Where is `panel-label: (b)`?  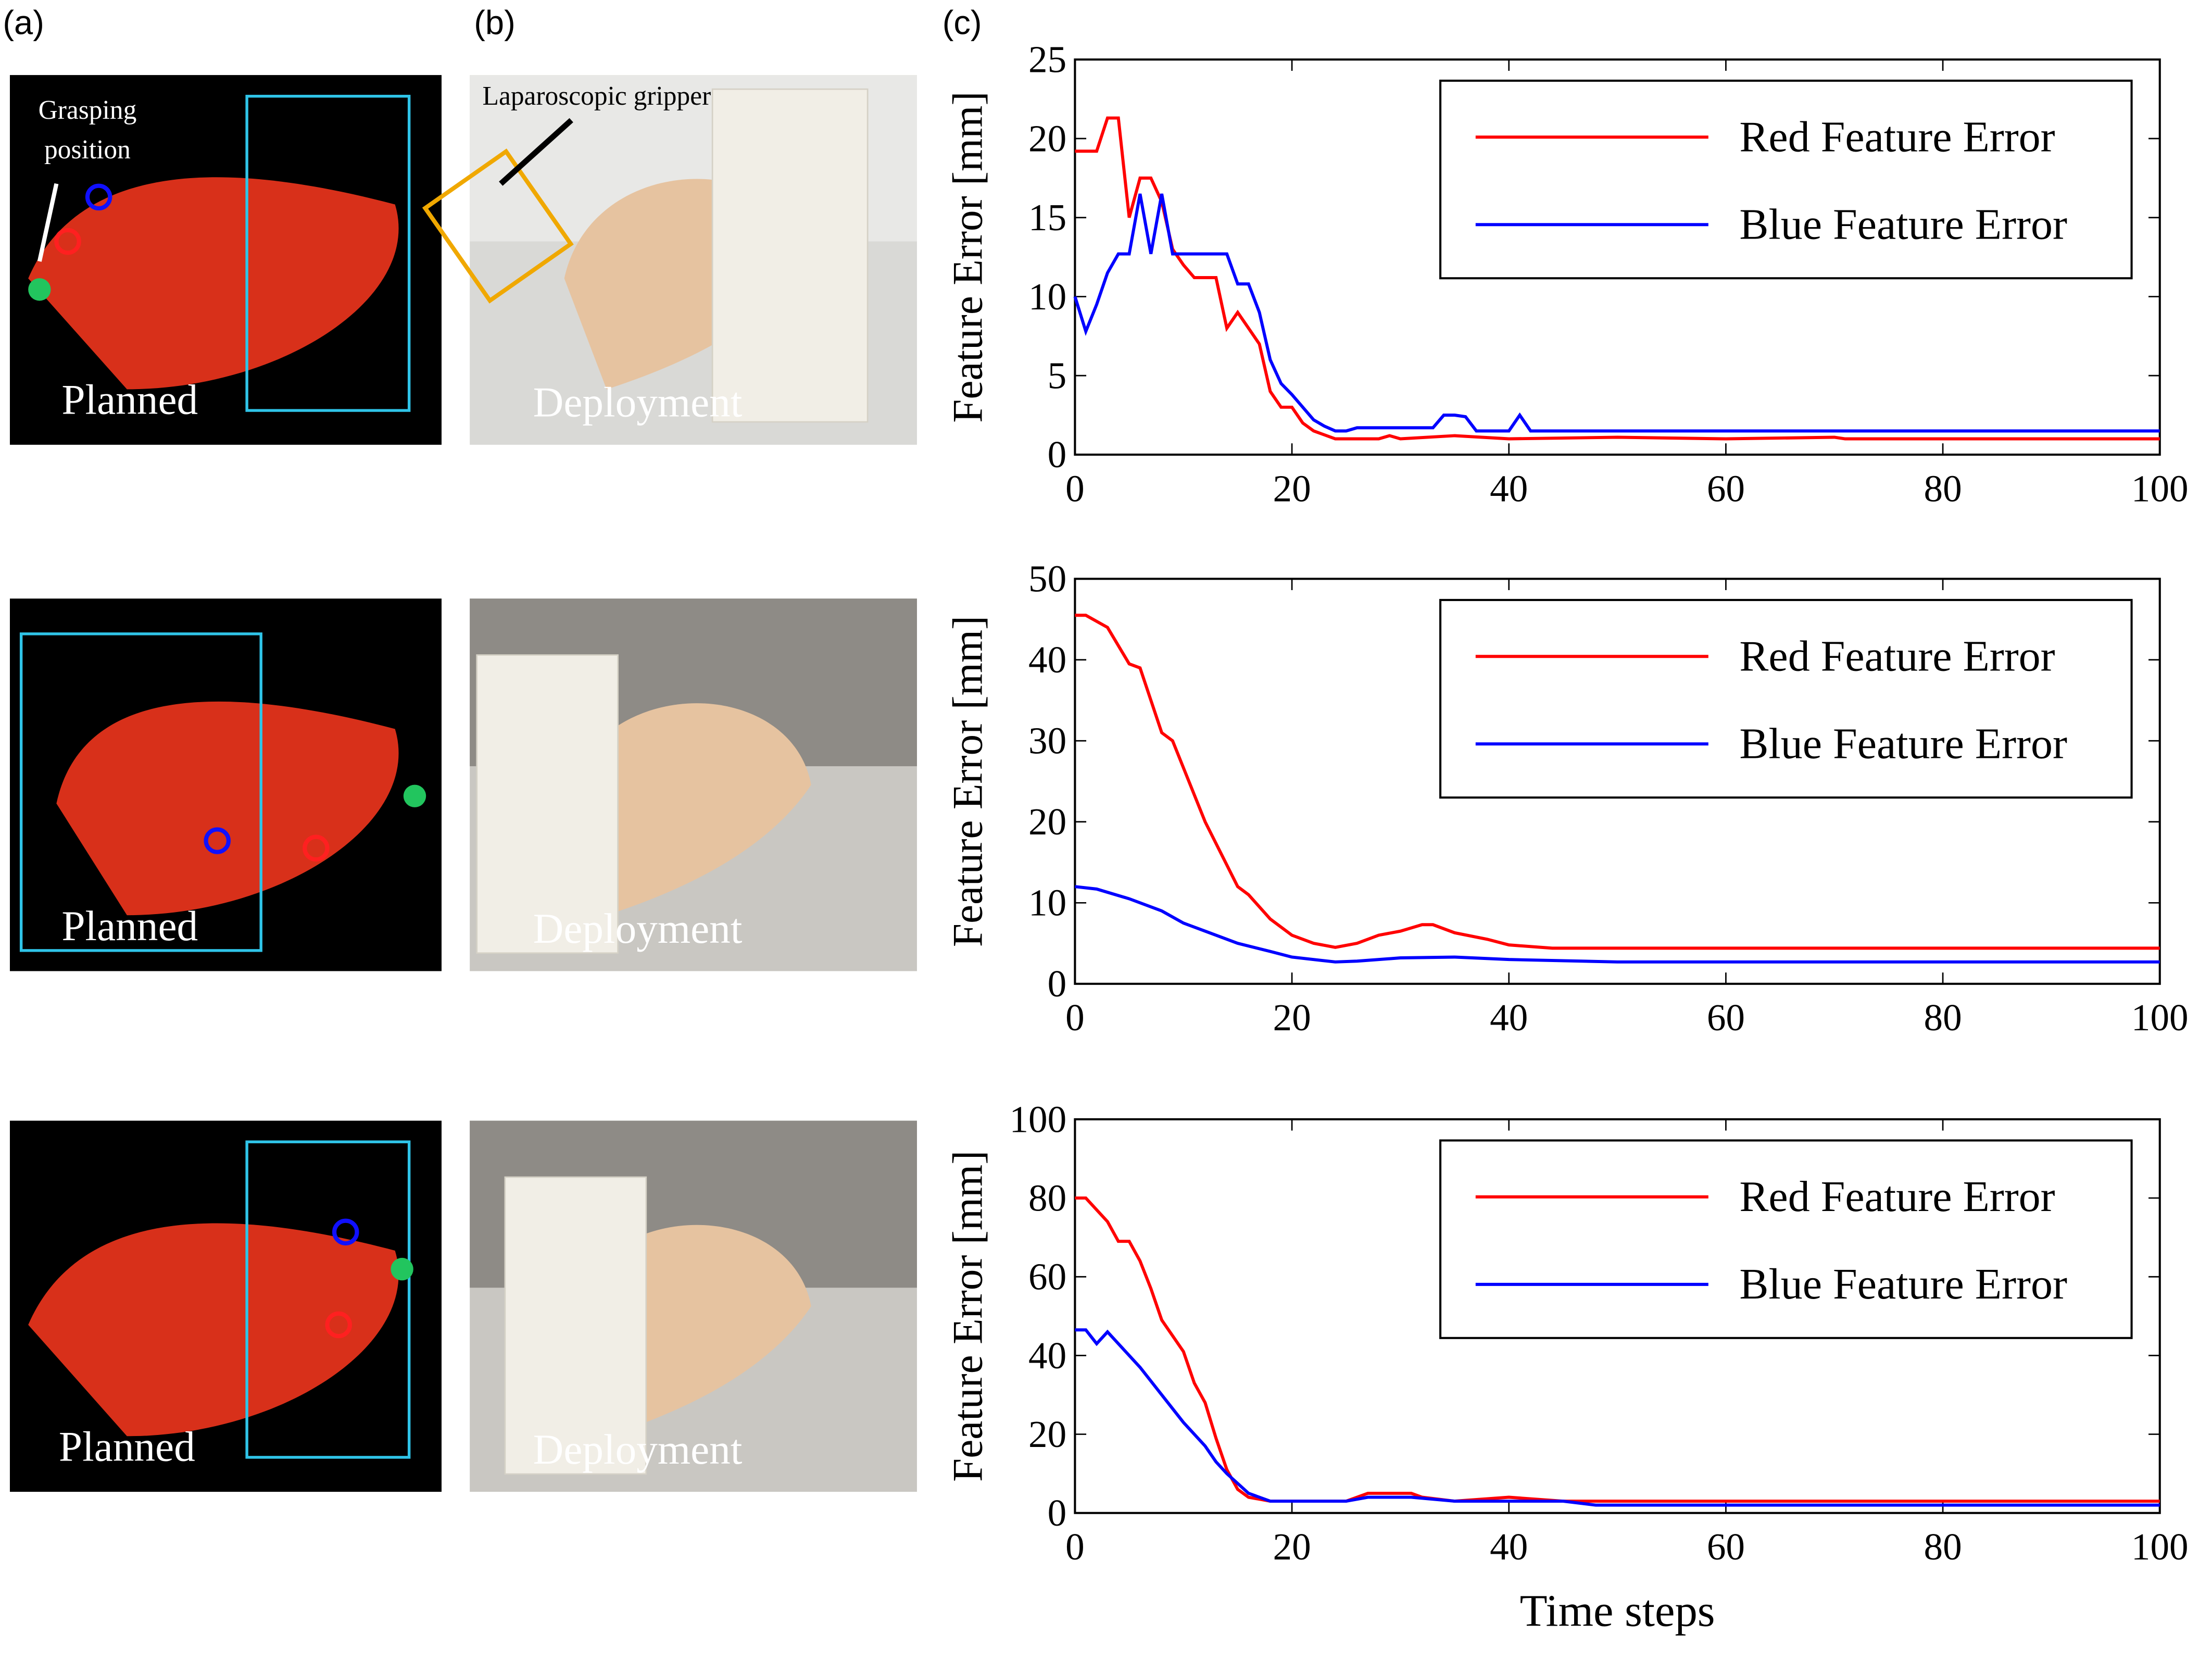
panel-label: (b) is located at coordinates (494, 23).